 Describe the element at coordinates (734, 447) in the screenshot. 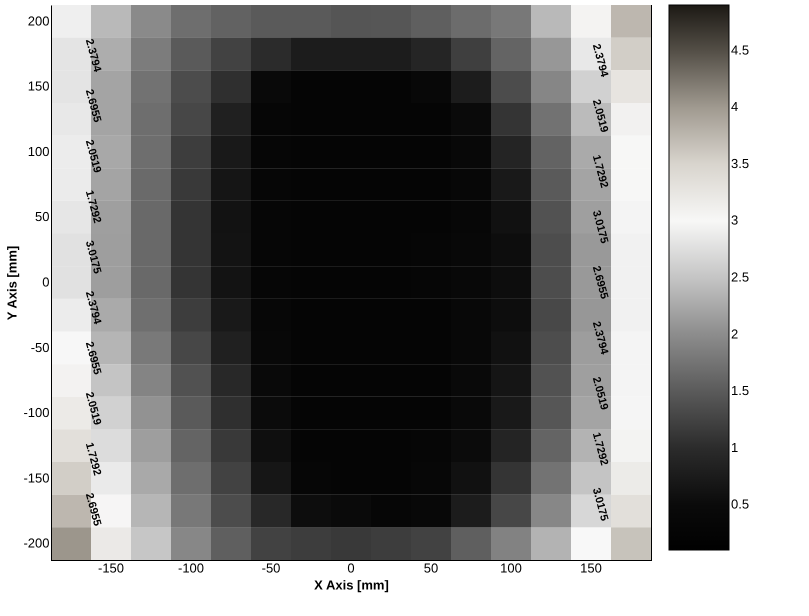

I see `color-bar-label: 1` at that location.